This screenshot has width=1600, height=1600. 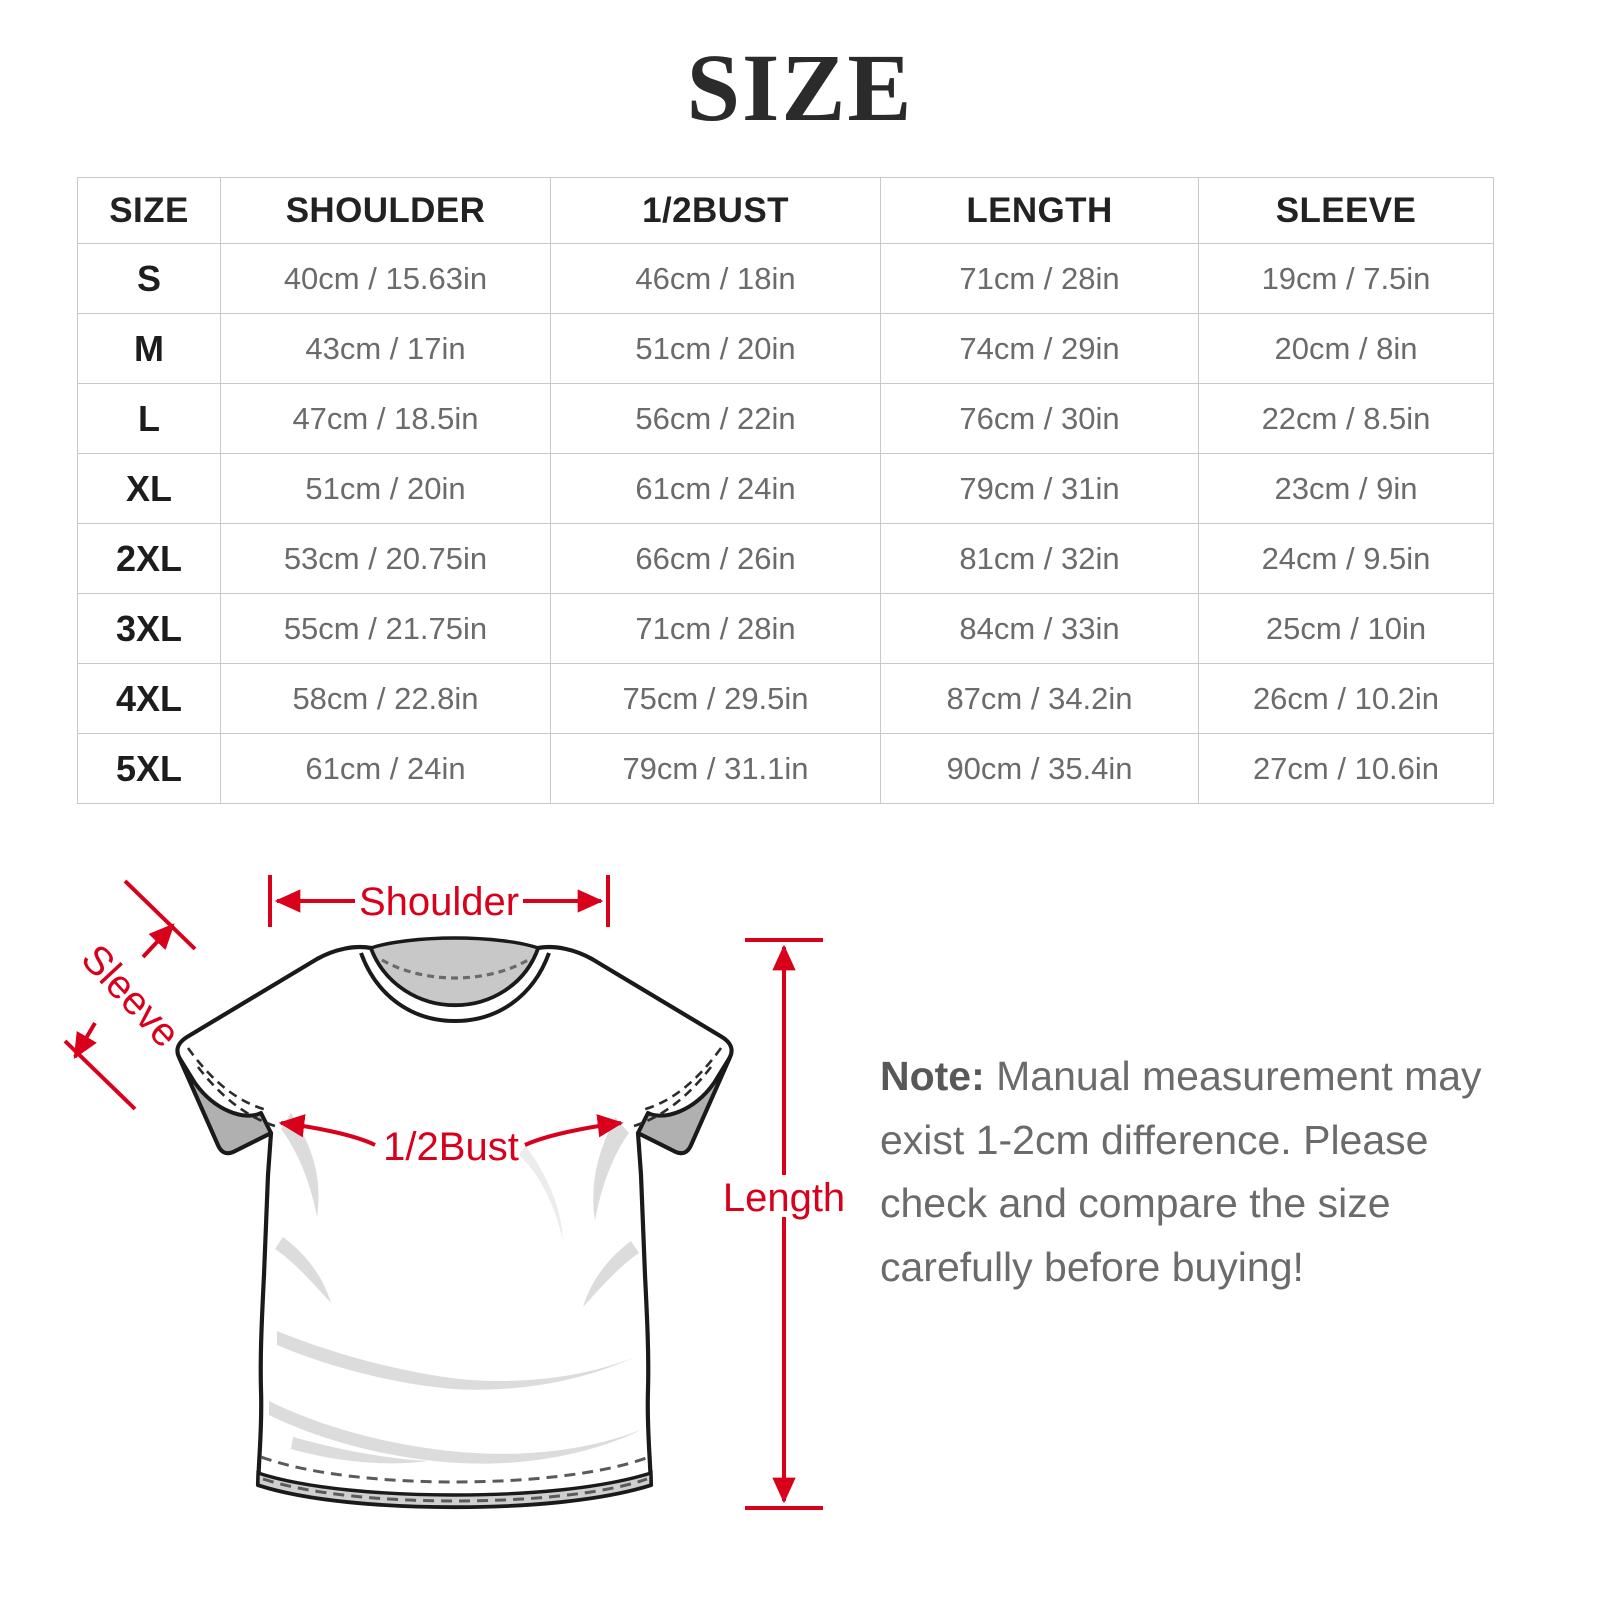 What do you see at coordinates (1346, 418) in the screenshot?
I see `cell-sleeve: 22cm / 8.5in` at bounding box center [1346, 418].